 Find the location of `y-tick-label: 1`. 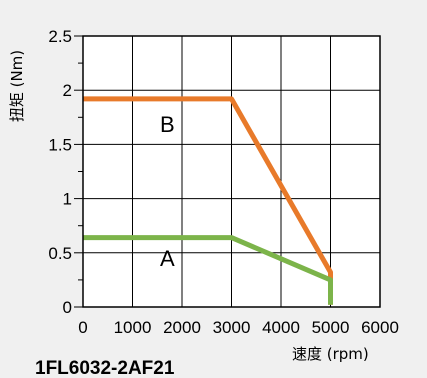

y-tick-label: 1 is located at coordinates (67, 199).